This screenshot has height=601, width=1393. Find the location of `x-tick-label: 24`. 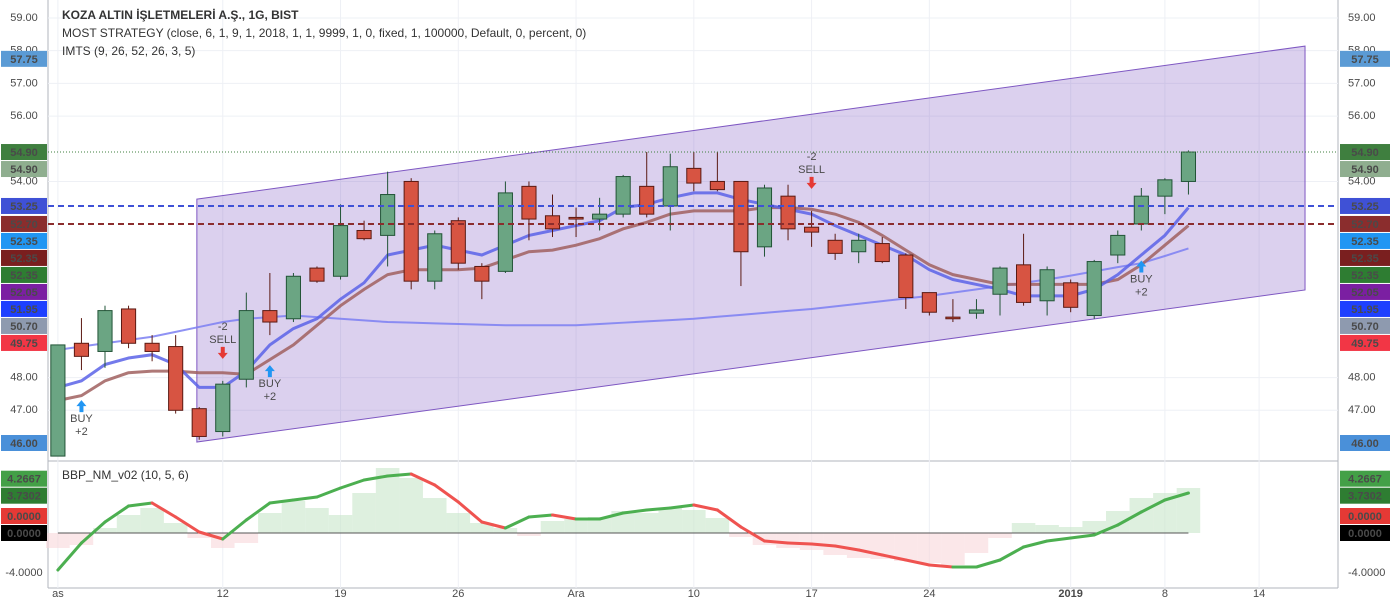

x-tick-label: 24 is located at coordinates (929, 594).